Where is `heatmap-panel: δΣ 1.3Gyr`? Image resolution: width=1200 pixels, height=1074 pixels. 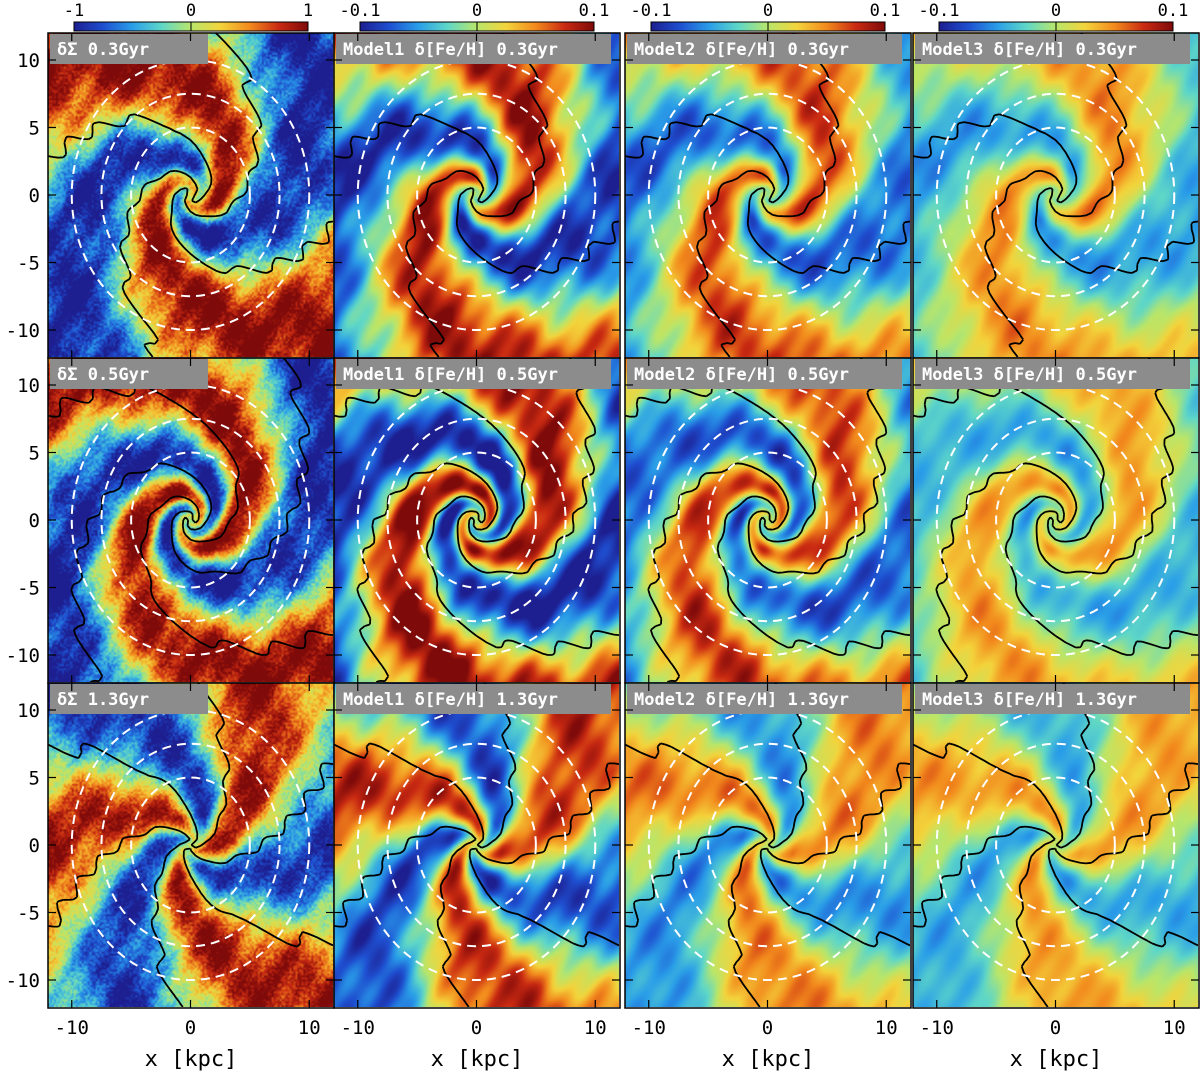
heatmap-panel: δΣ 1.3Gyr is located at coordinates (191, 845).